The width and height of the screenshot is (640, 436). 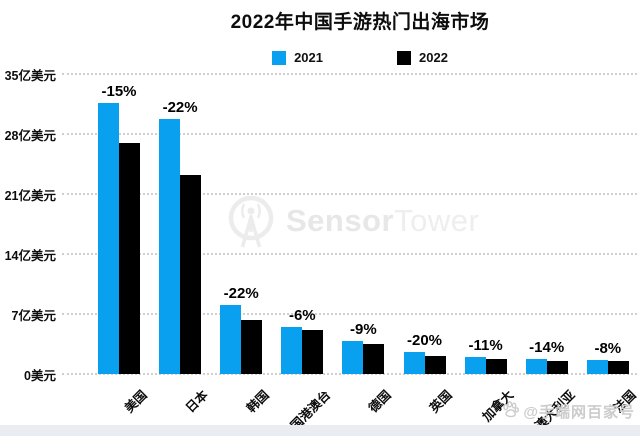 I want to click on footer-strip, so click(x=320, y=430).